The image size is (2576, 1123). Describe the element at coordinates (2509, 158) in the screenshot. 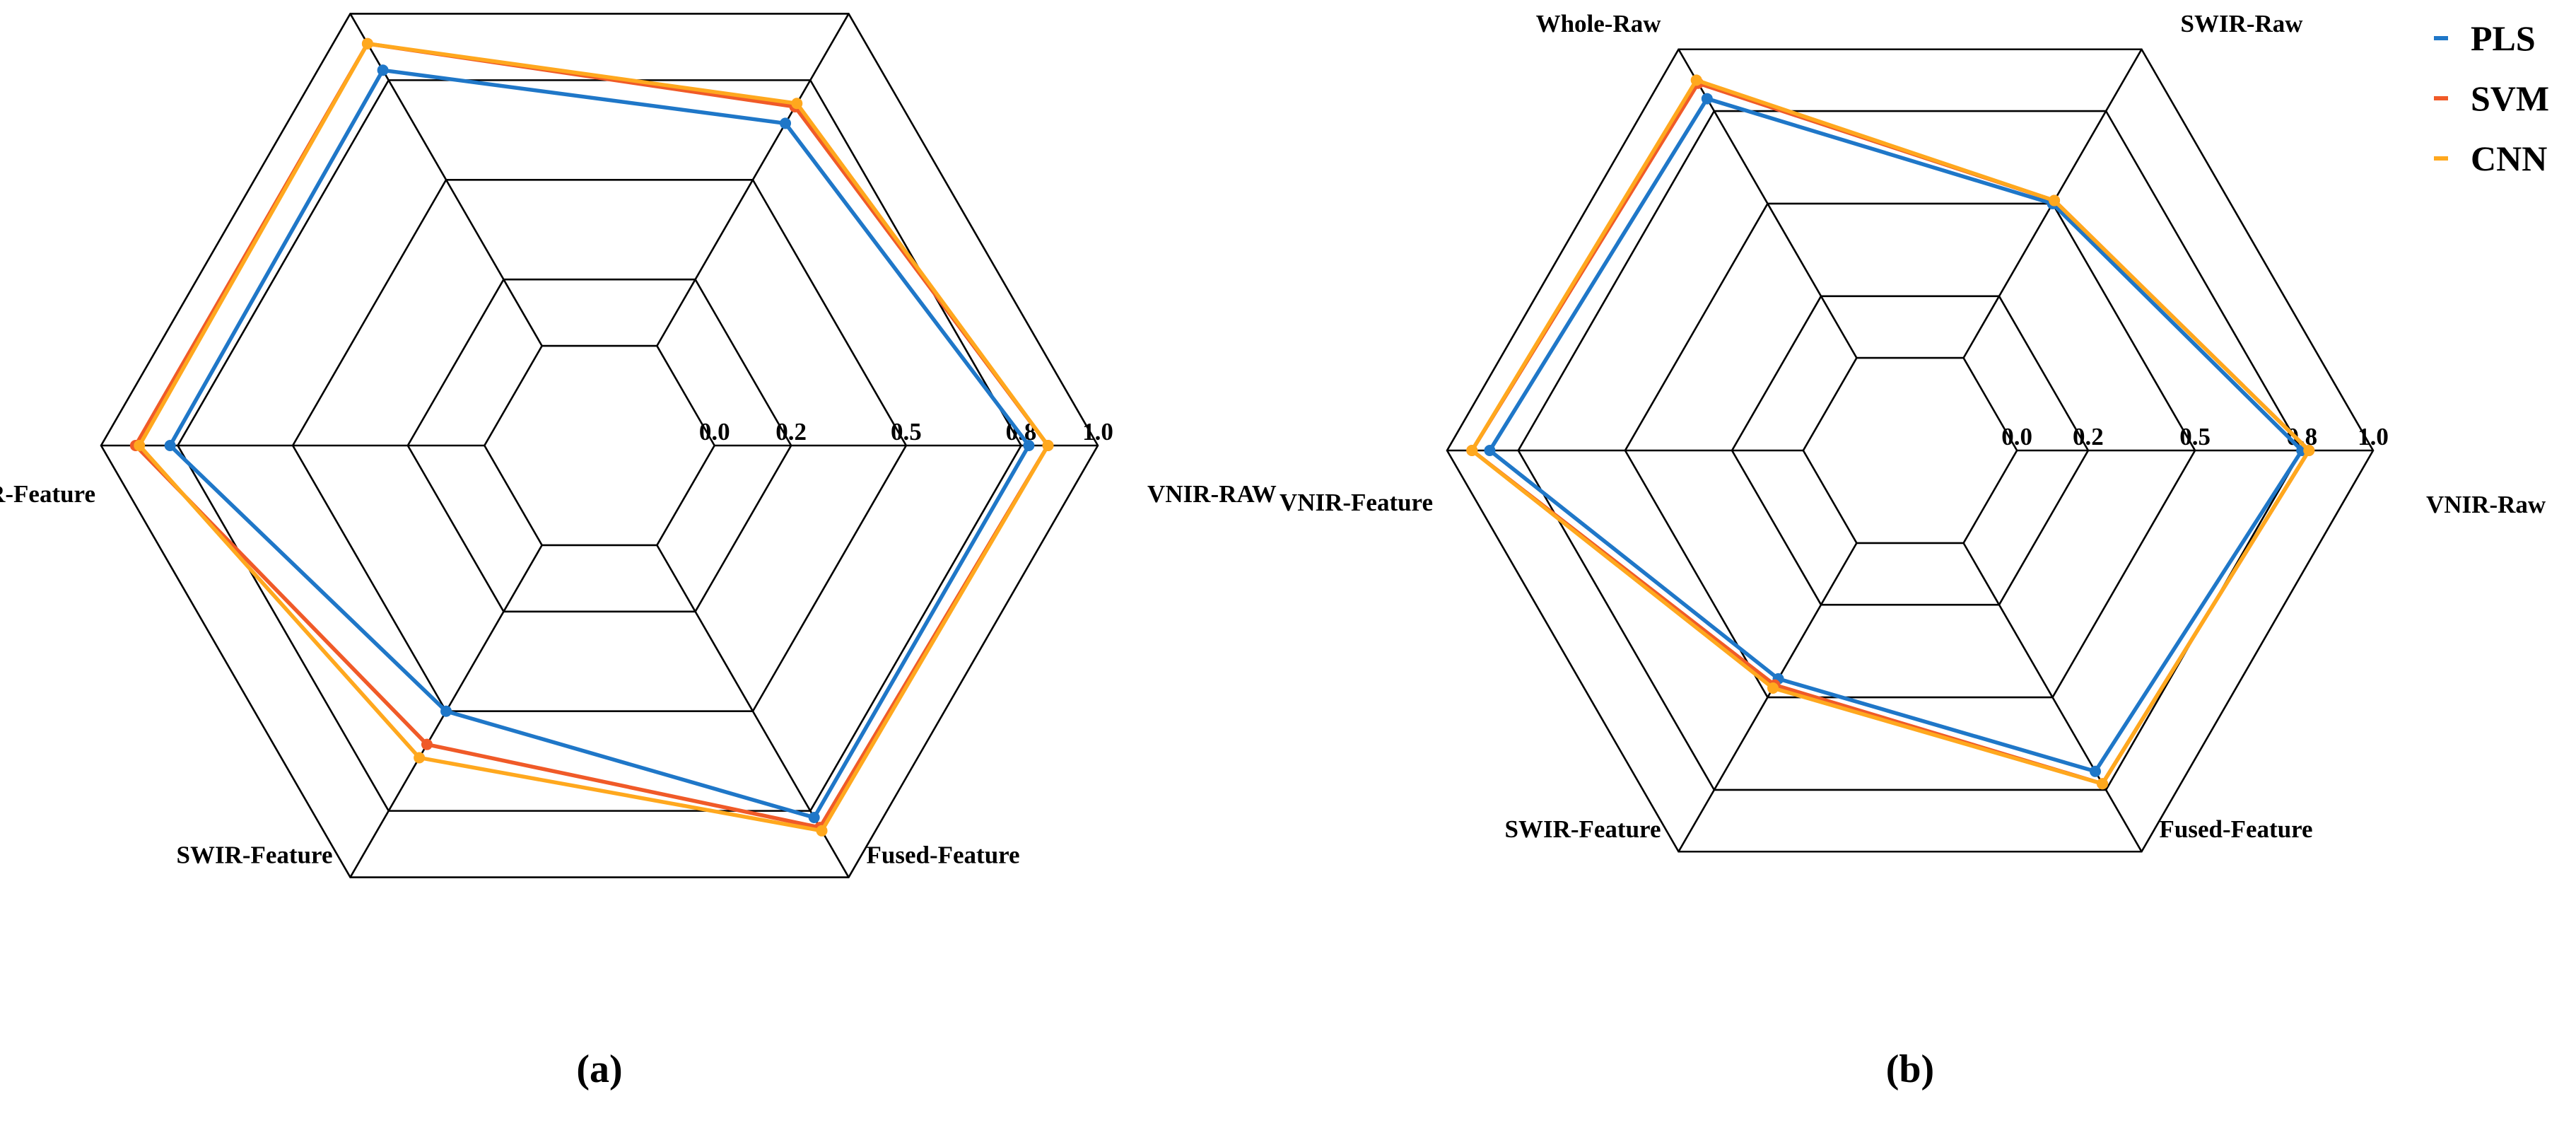

I see `legend-label-cnn: CNN` at that location.